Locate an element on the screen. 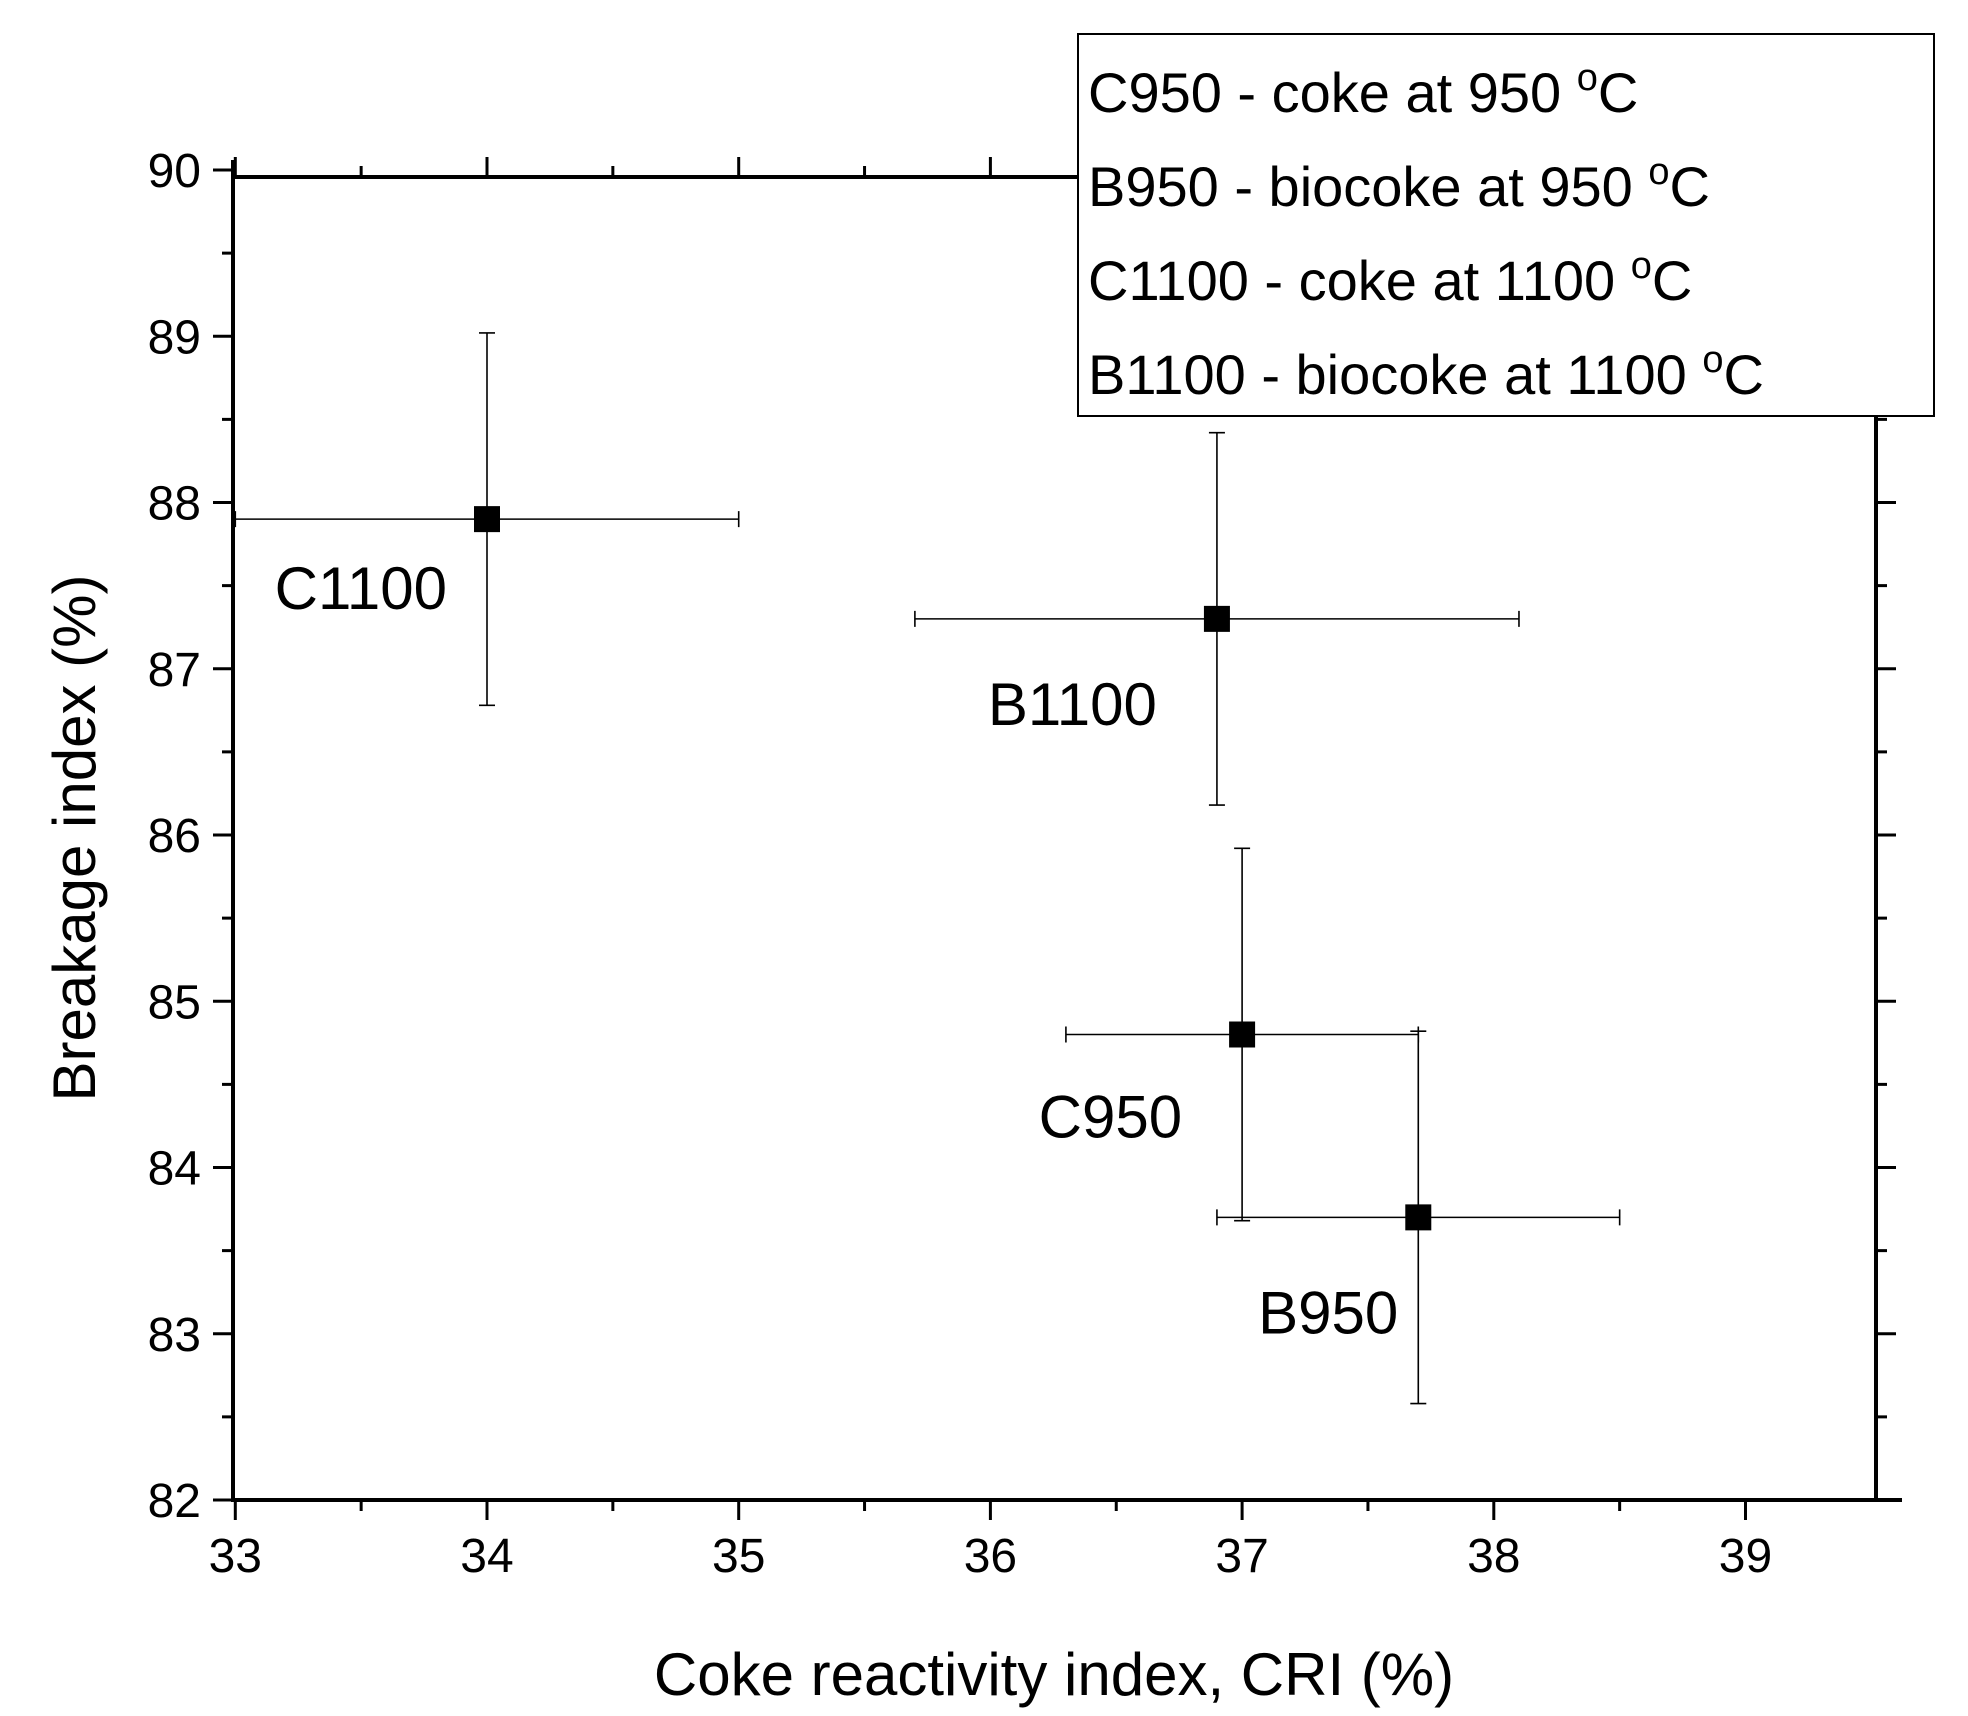  y-tick-label: 87 is located at coordinates (174, 670).